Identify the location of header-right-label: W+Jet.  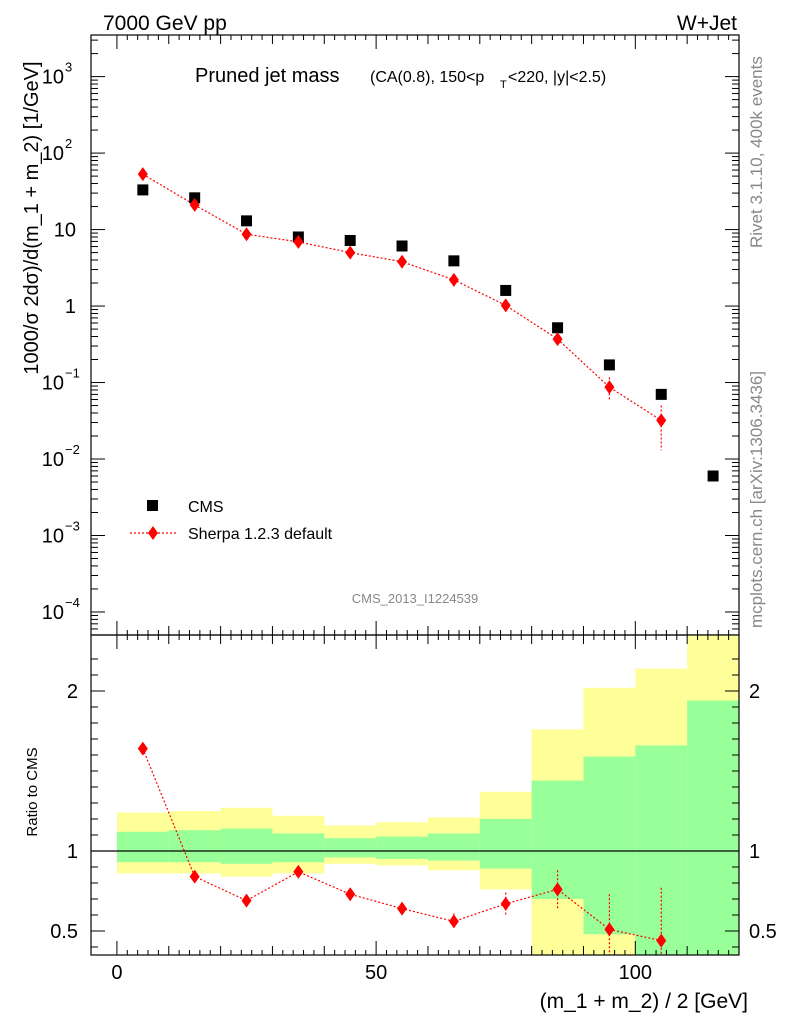
(707, 23).